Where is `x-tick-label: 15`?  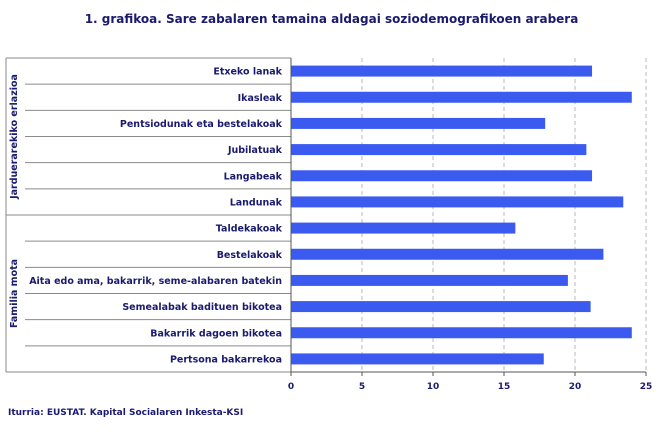 x-tick-label: 15 is located at coordinates (504, 387).